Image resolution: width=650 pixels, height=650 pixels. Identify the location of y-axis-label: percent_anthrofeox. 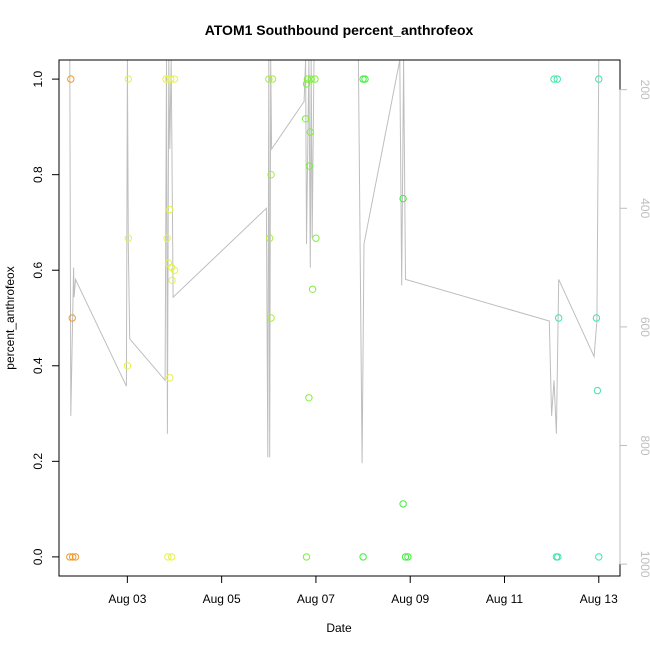
(10, 317).